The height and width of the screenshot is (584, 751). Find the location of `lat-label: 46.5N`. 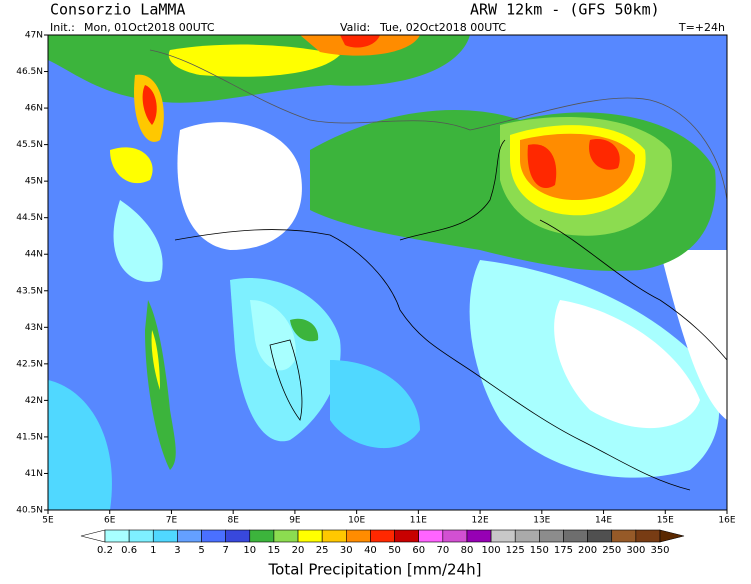

lat-label: 46.5N is located at coordinates (29, 72).